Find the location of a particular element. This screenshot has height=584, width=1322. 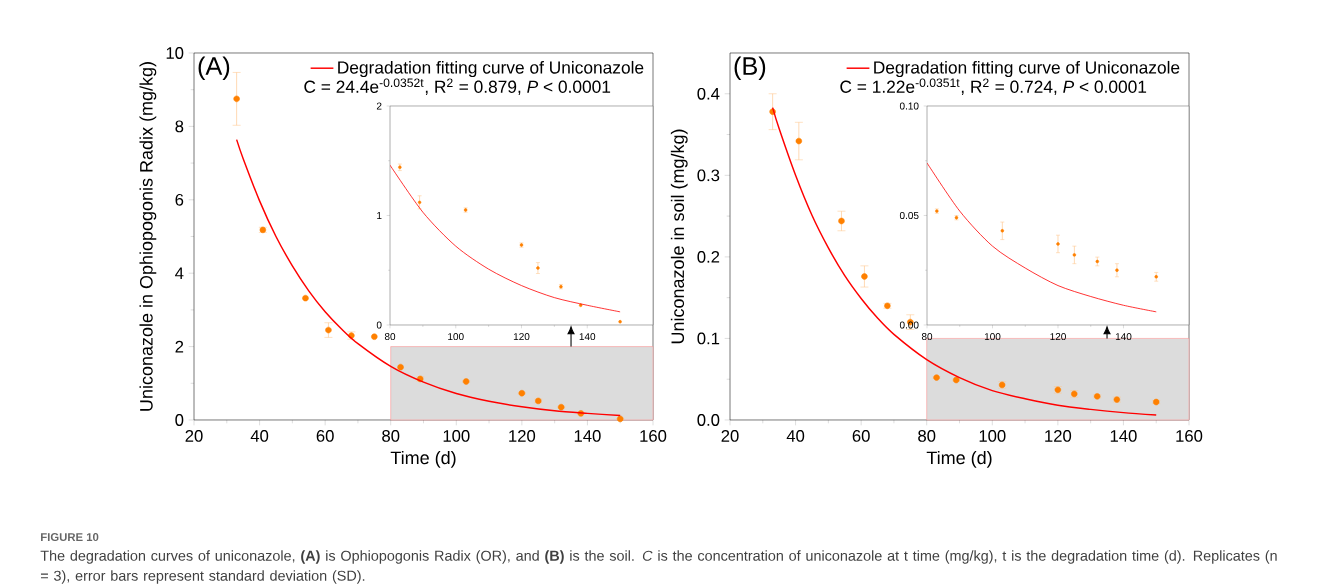

y-tick-label: 10 is located at coordinates (175, 53).